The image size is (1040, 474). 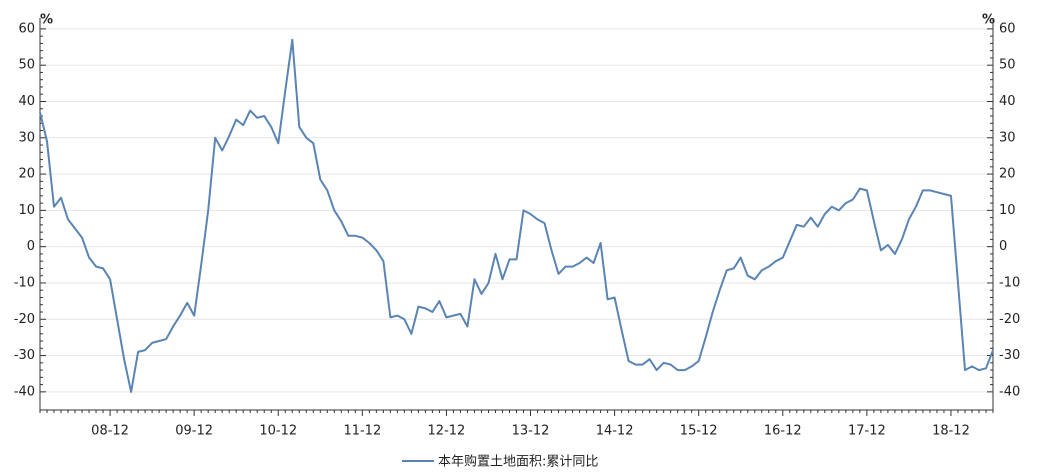 I want to click on y-tick-label: -40, so click(x=24, y=391).